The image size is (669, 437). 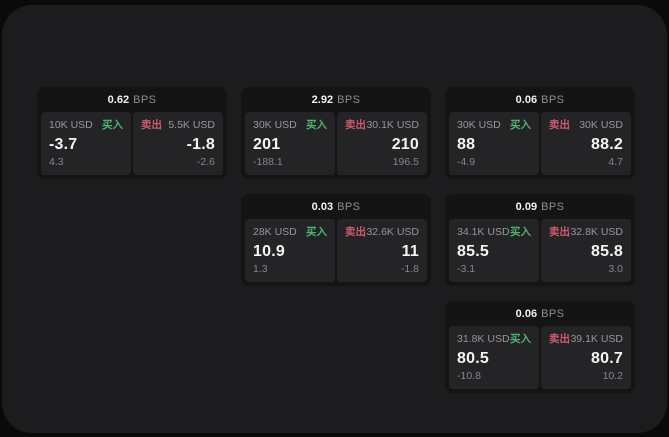 I want to click on sell-amount: 39.1K USD, so click(x=596, y=339).